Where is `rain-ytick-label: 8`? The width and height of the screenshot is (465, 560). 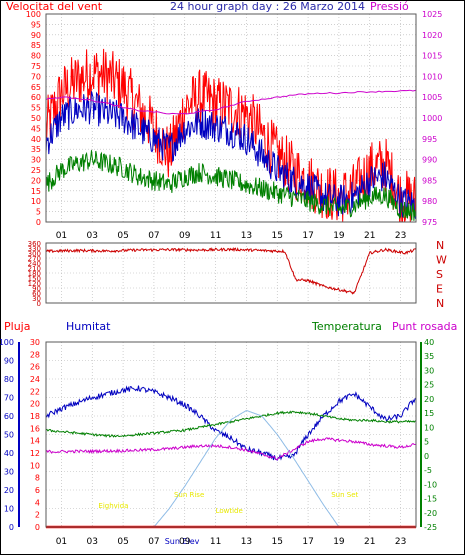
rain-ytick-label: 8 is located at coordinates (37, 478).